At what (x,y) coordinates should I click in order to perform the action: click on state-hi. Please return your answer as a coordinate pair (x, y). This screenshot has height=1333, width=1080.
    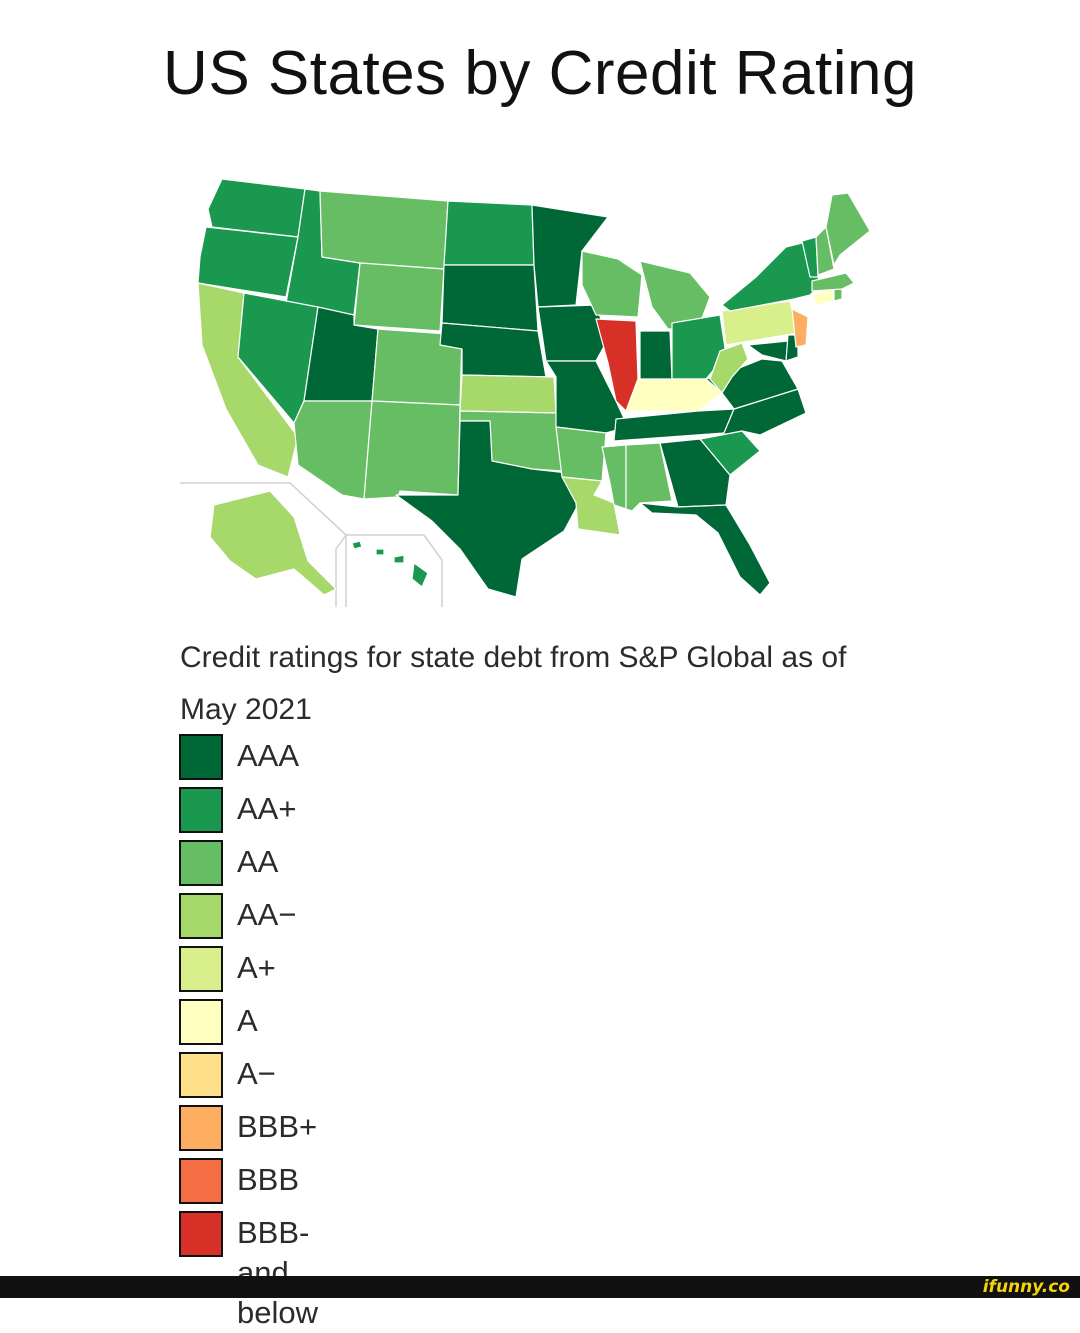
    Looking at the image, I should click on (390, 564).